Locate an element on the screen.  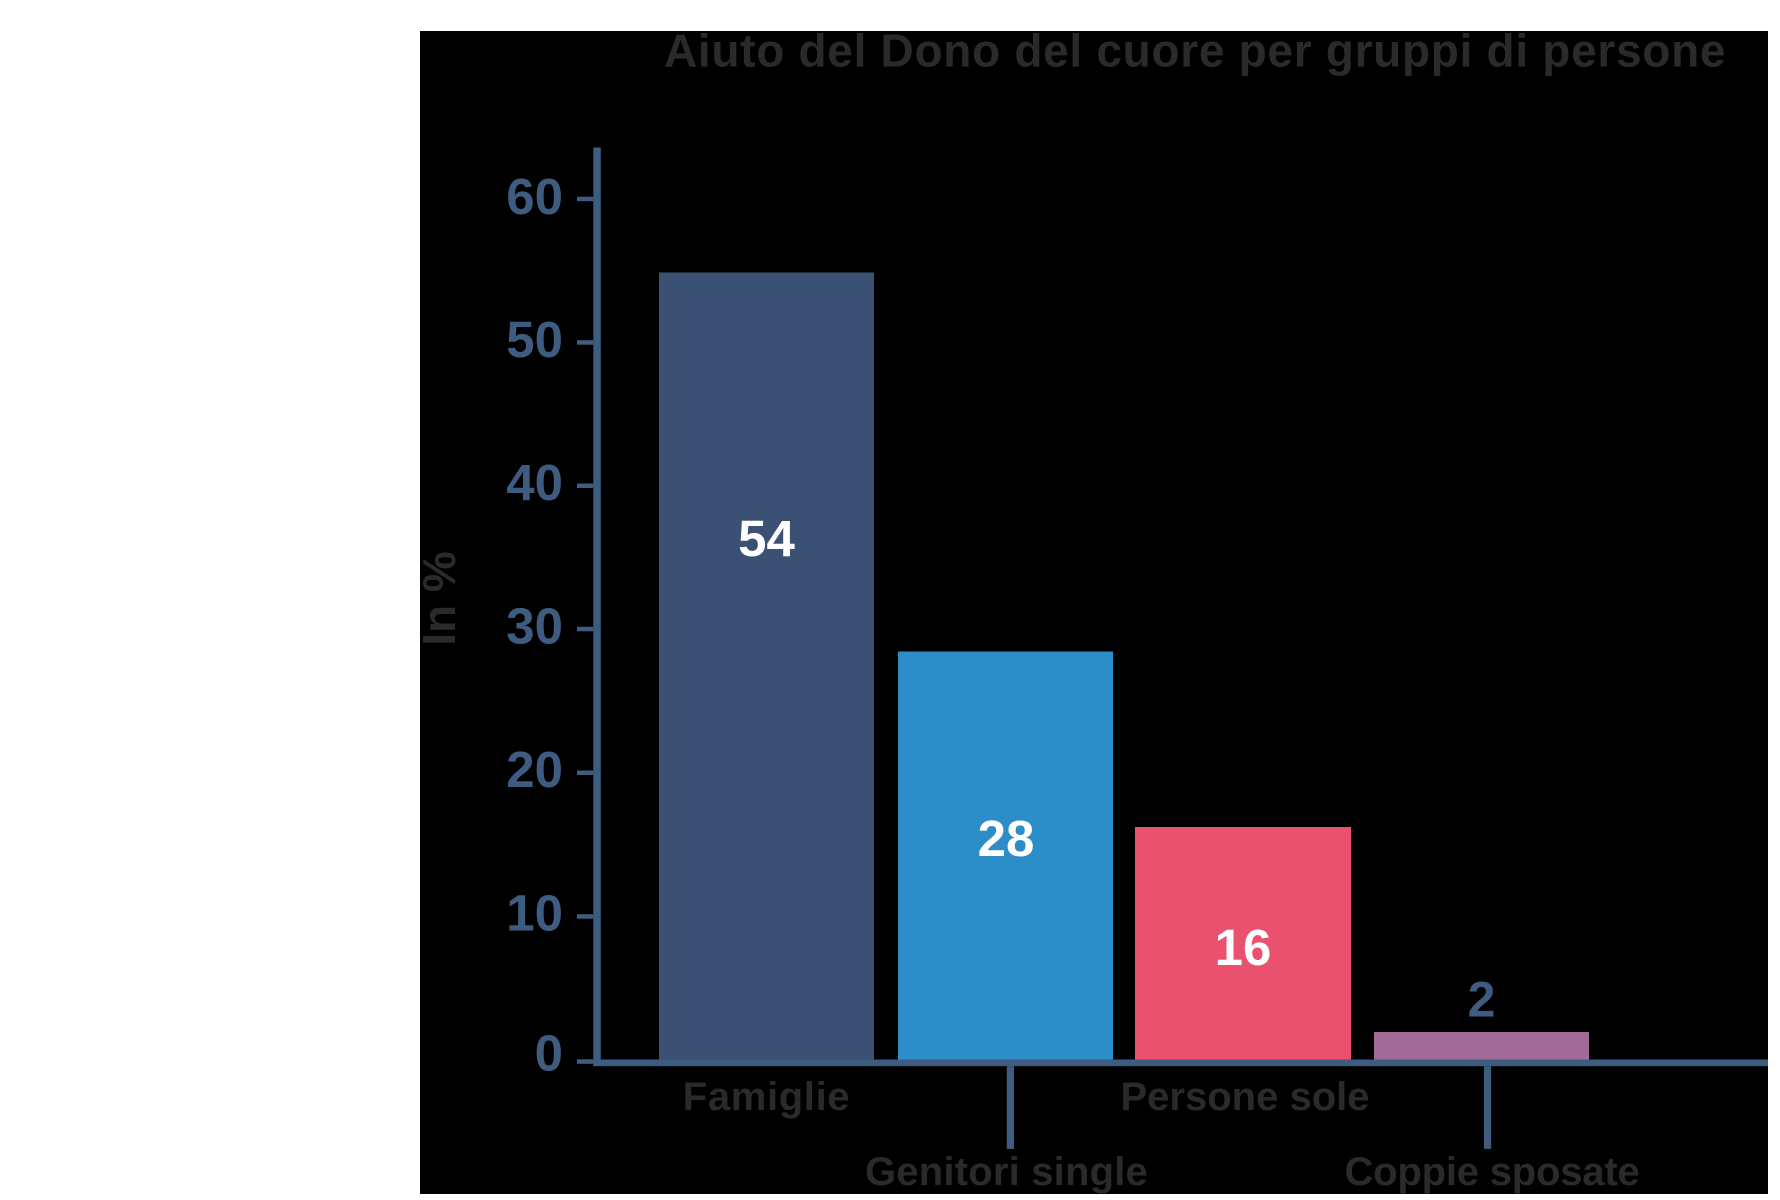
svg-text: 54 is located at coordinates (766, 538).